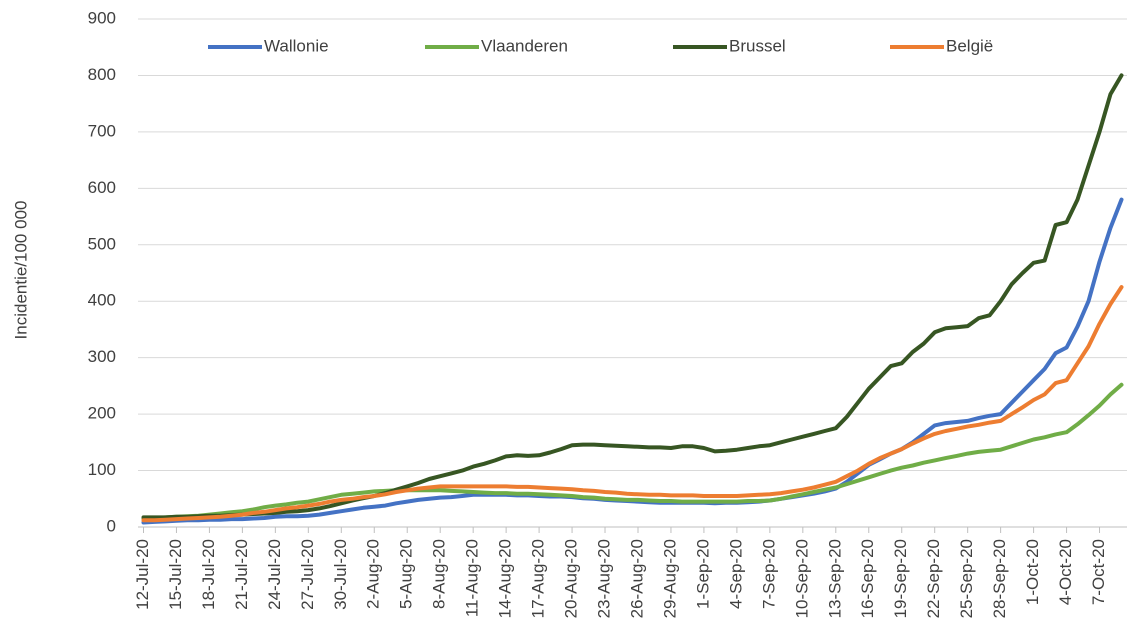 The image size is (1127, 641). Describe the element at coordinates (307, 574) in the screenshot. I see `x-tick-label: 27-Jul-20` at that location.